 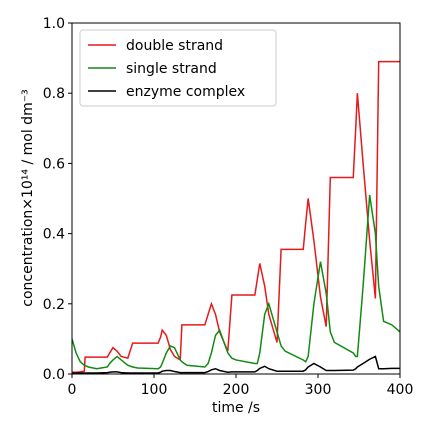 I want to click on legend-box, so click(x=178, y=68).